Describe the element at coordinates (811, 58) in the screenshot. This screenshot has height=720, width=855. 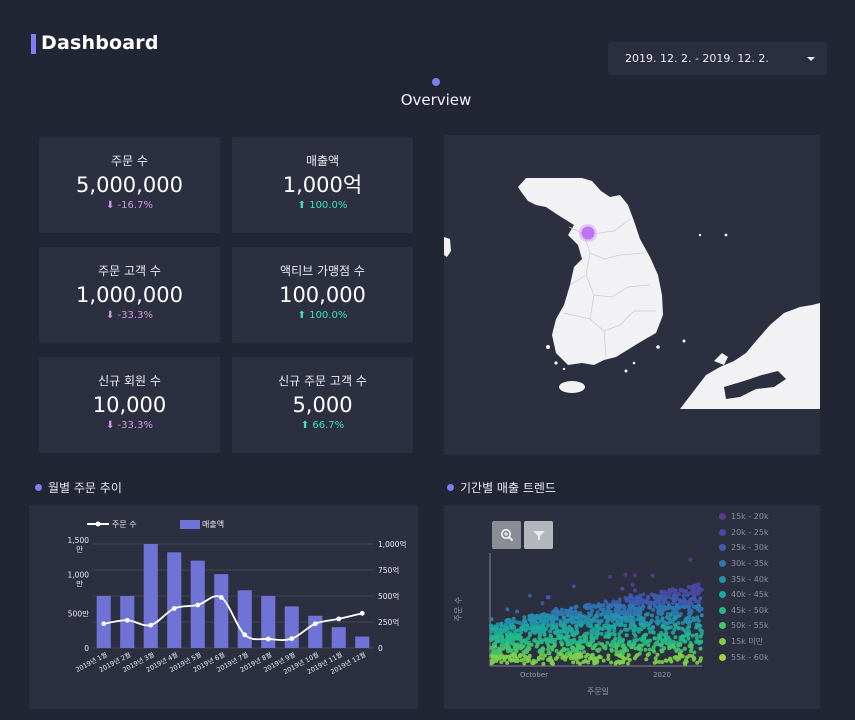
I see `caret-down-icon` at that location.